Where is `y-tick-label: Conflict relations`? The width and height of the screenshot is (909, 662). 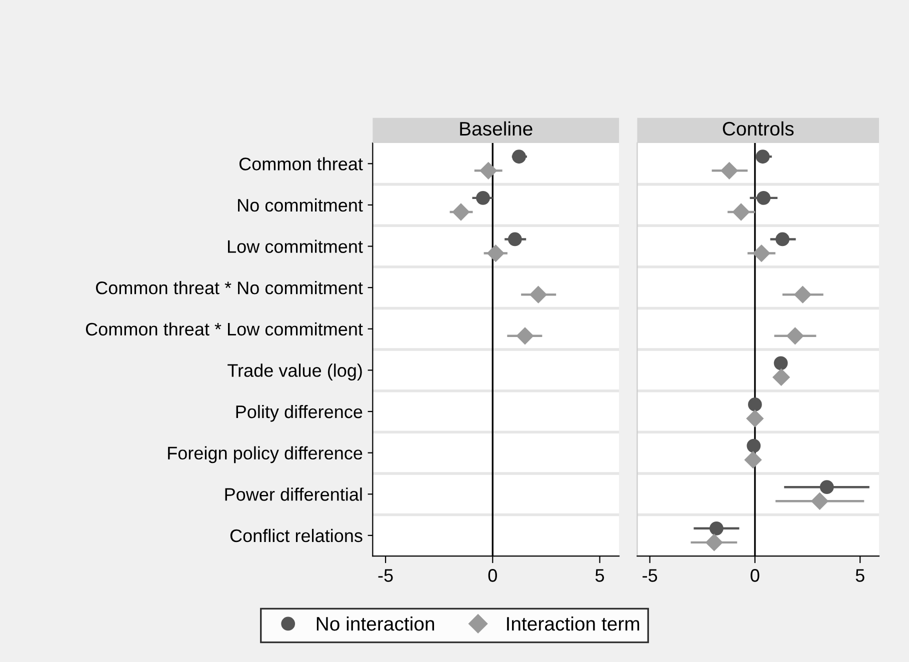
y-tick-label: Conflict relations is located at coordinates (296, 535).